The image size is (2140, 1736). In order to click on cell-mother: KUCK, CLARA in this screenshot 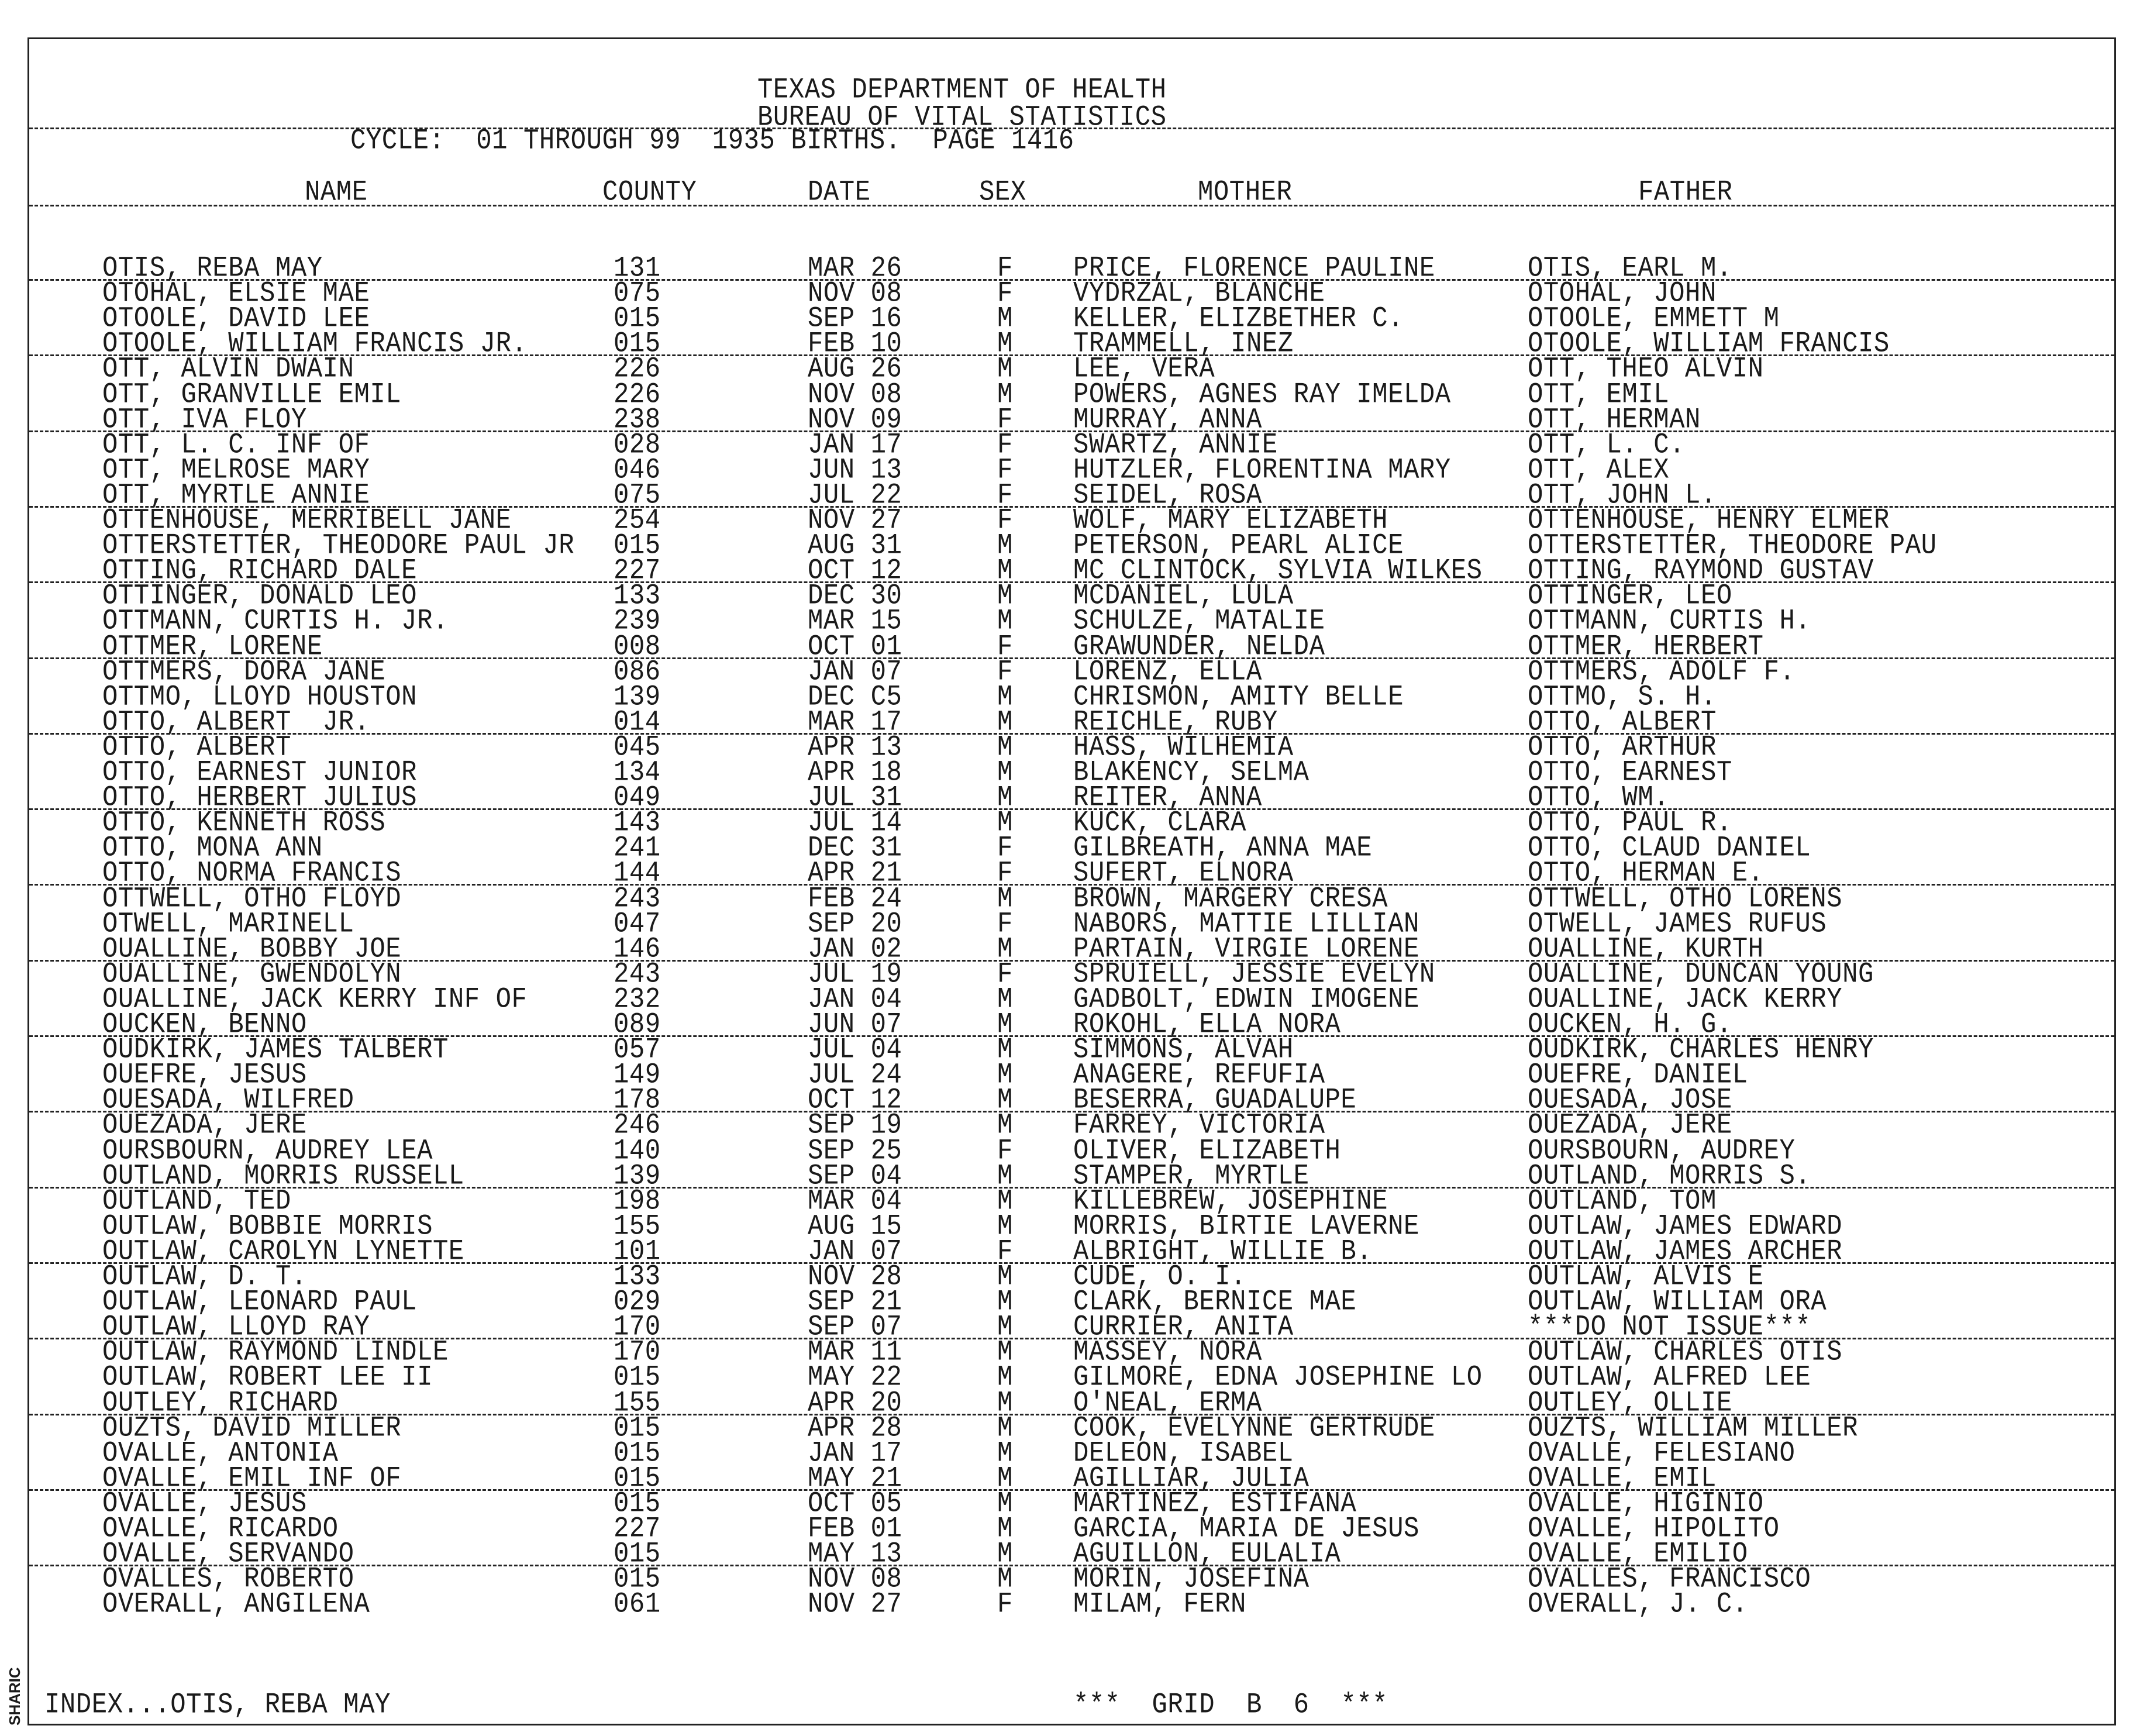, I will do `click(1159, 823)`.